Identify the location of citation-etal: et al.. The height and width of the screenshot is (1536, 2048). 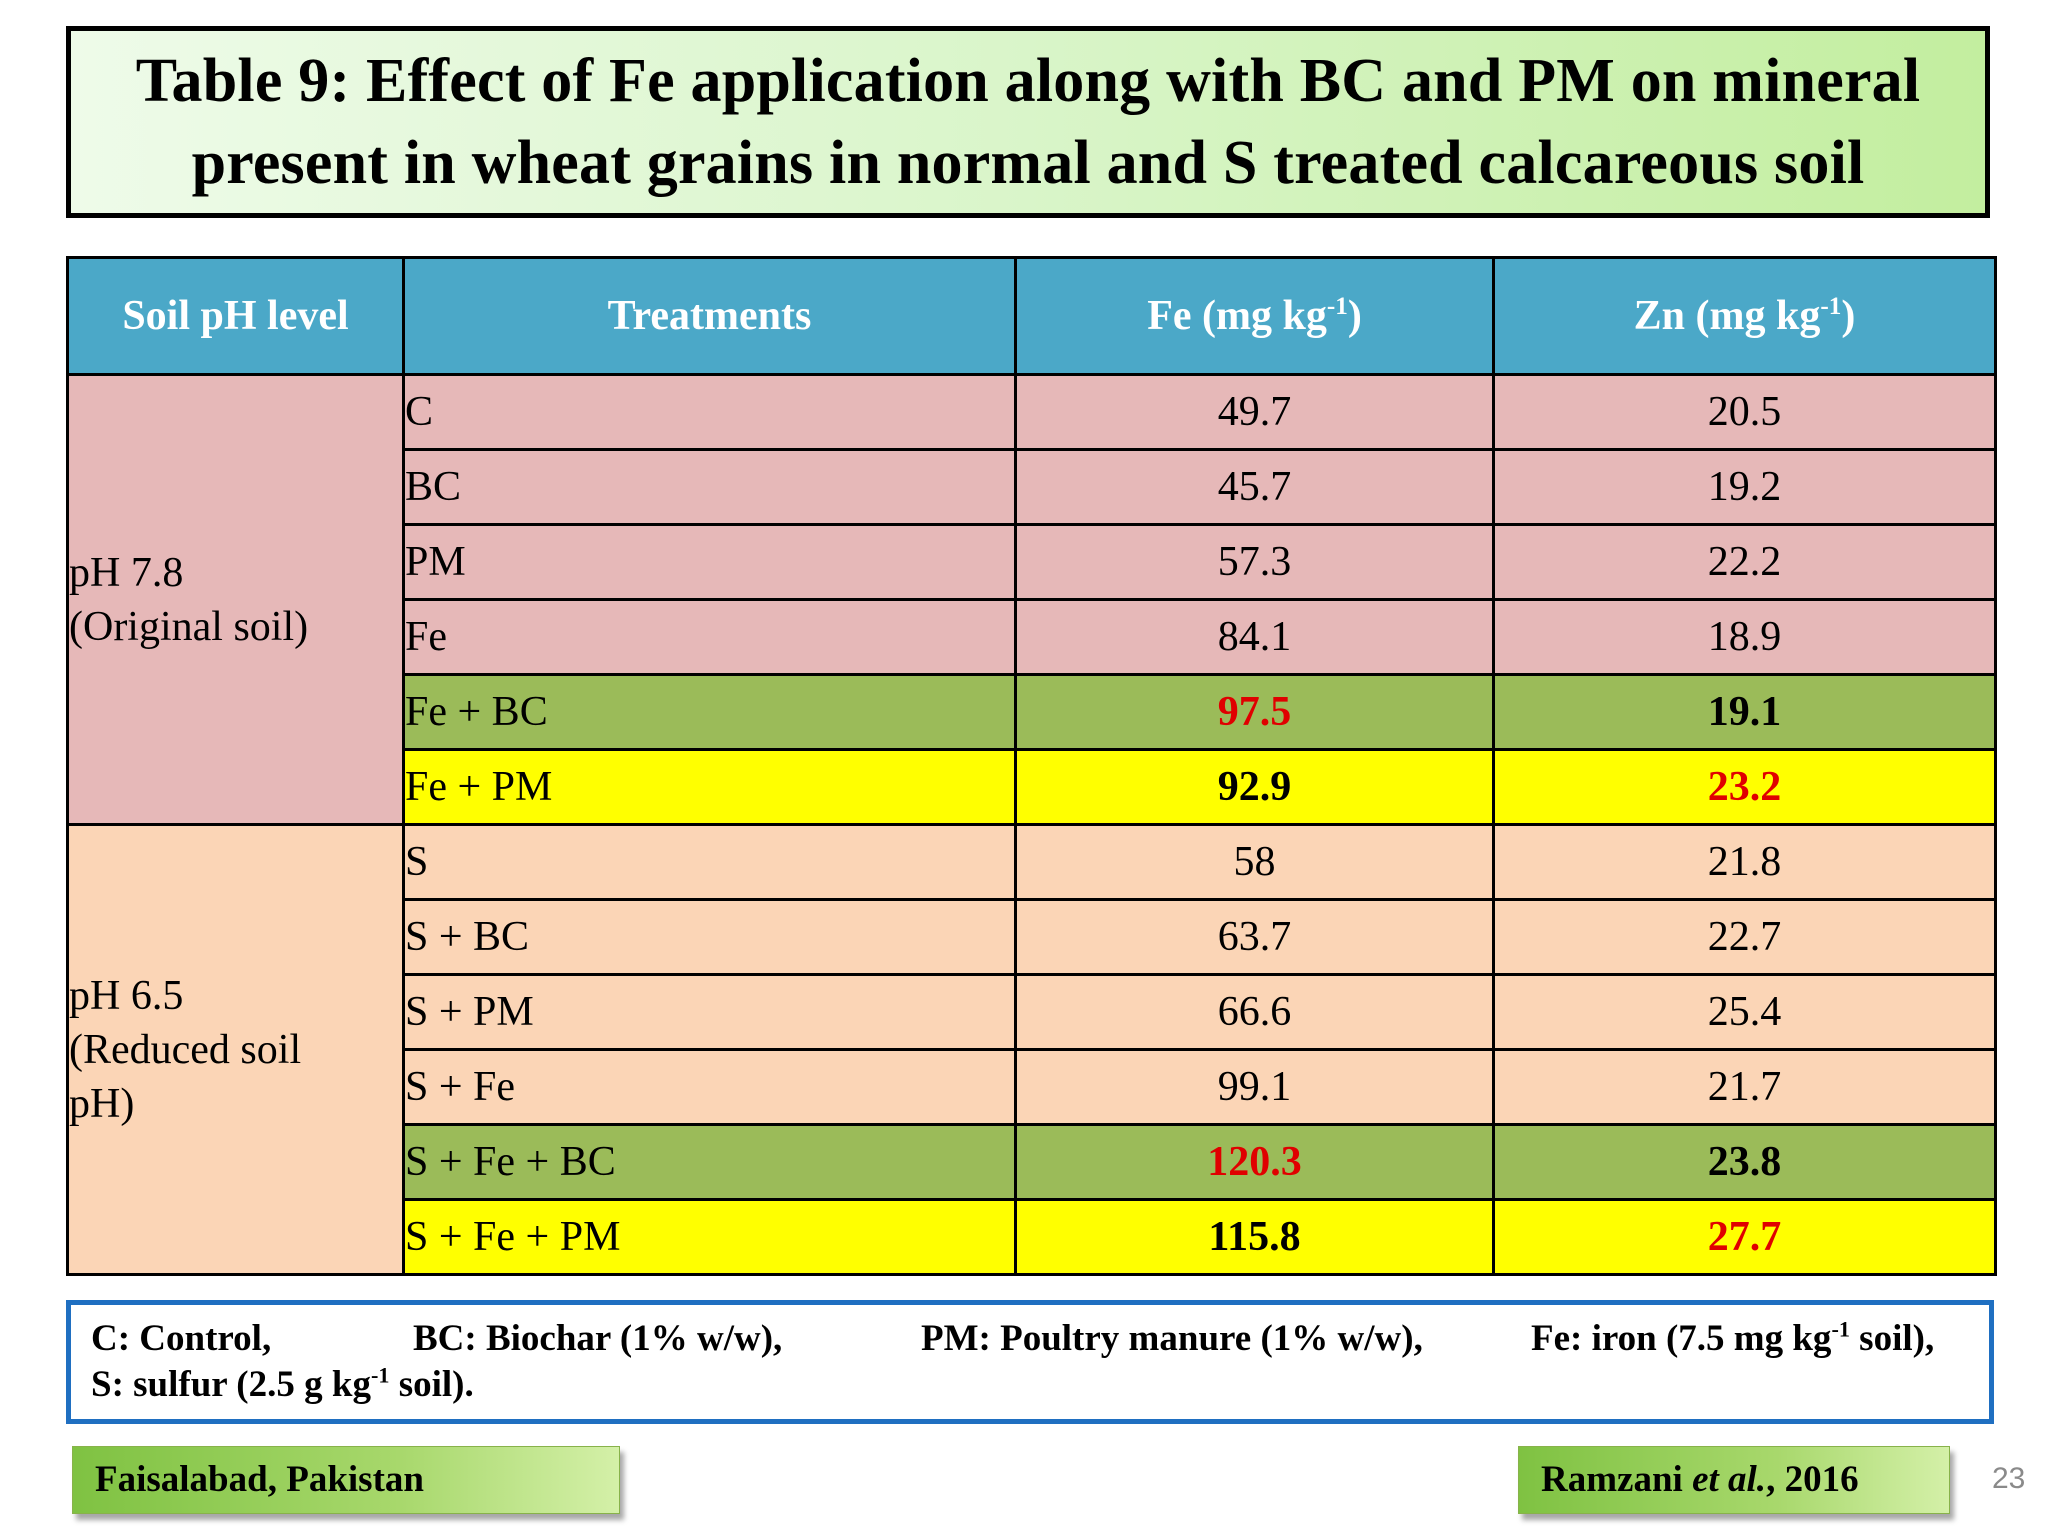
(1729, 1479).